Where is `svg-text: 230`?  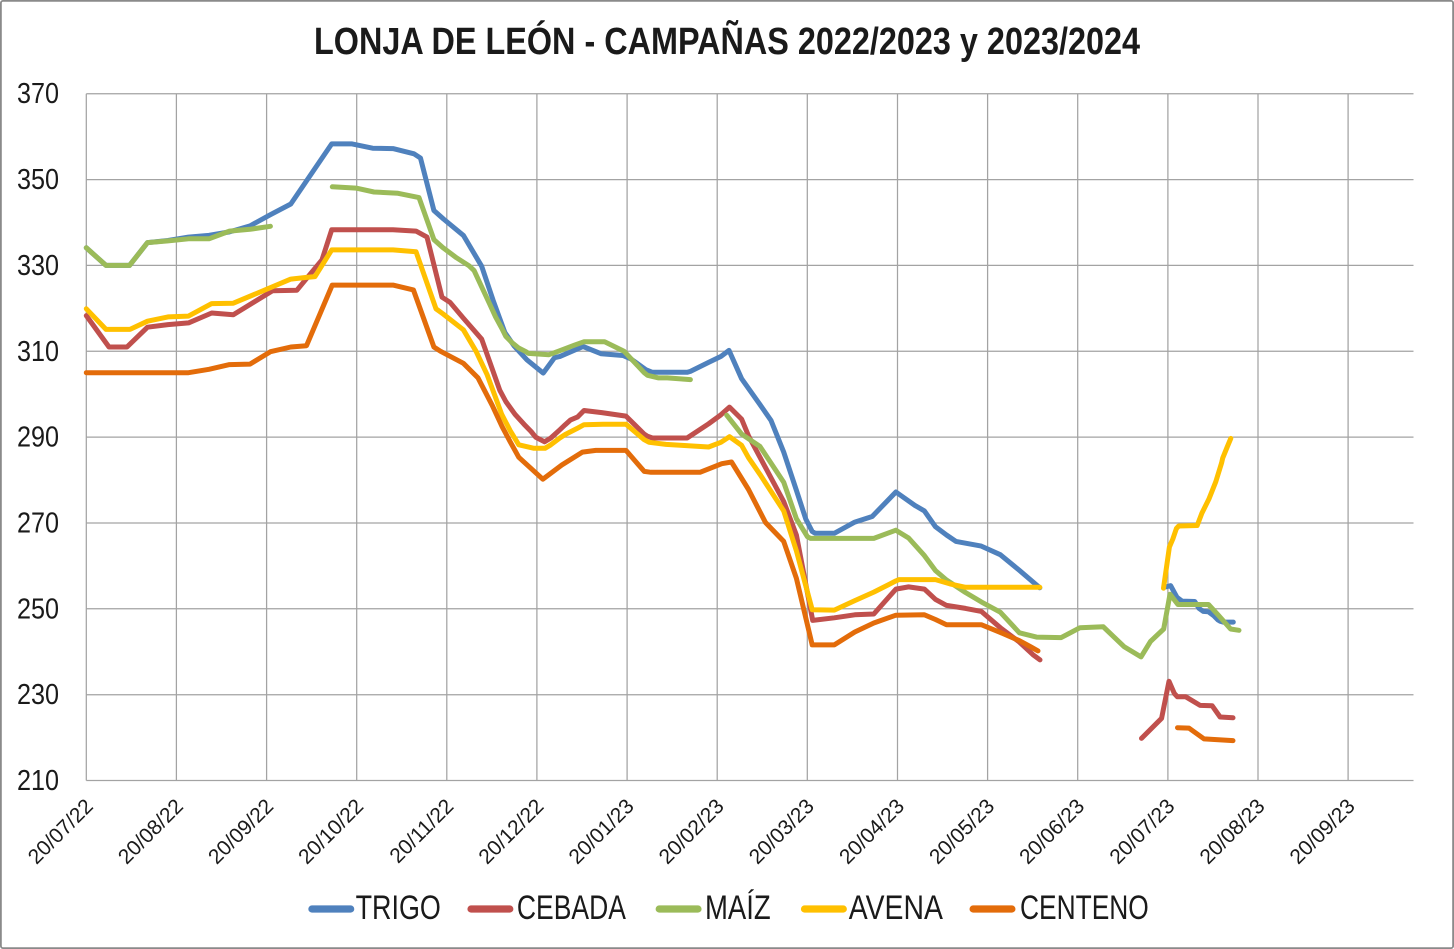 svg-text: 230 is located at coordinates (38, 695).